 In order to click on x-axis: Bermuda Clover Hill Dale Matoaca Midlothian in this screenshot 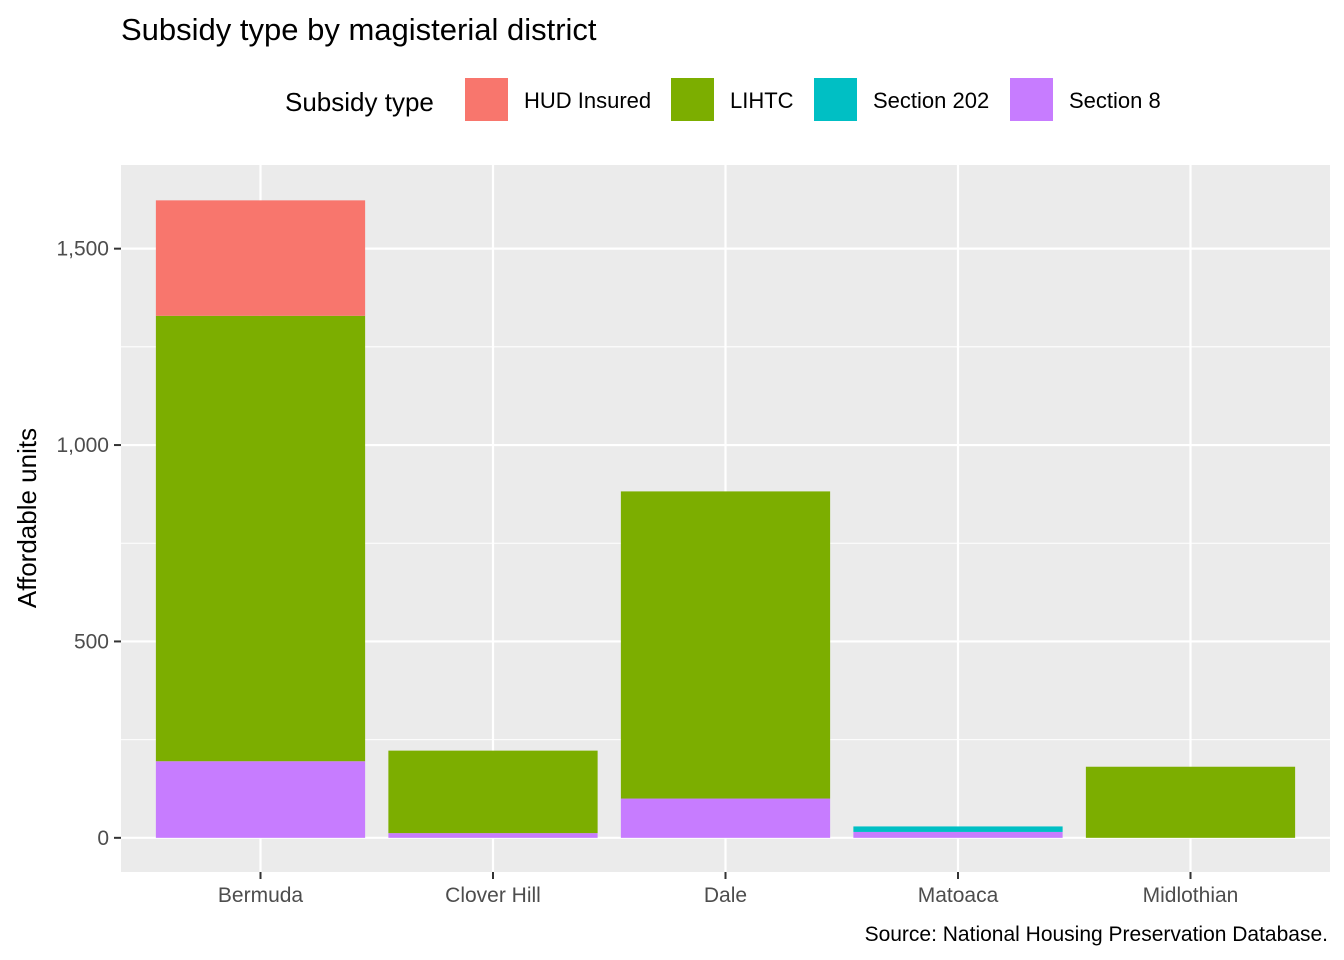, I will do `click(728, 889)`.